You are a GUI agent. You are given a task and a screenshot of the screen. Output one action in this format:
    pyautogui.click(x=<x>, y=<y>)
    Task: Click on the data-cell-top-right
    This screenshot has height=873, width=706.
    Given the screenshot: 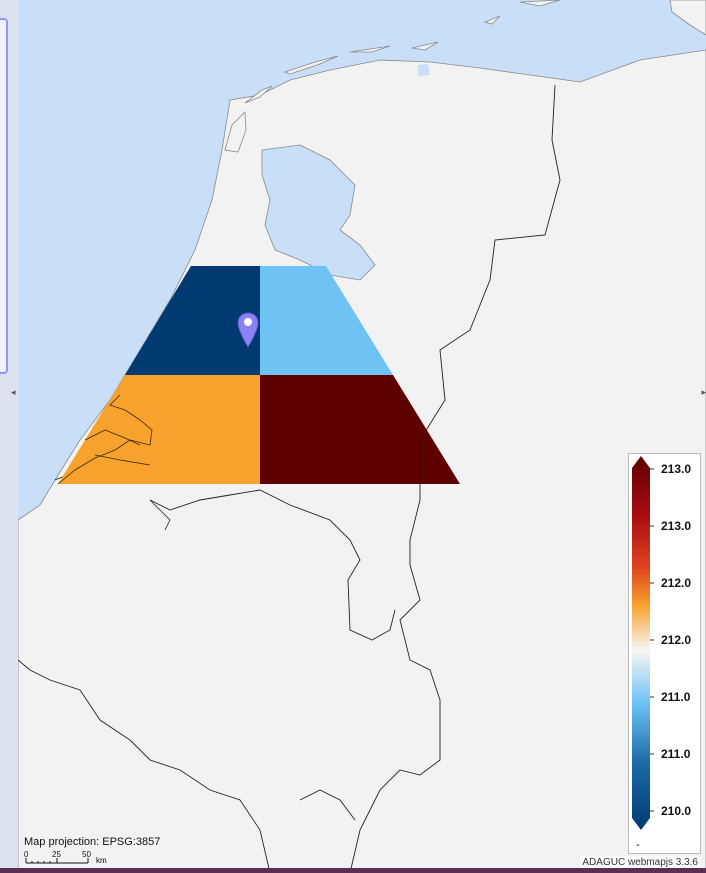 What is the action you would take?
    pyautogui.click(x=326, y=320)
    